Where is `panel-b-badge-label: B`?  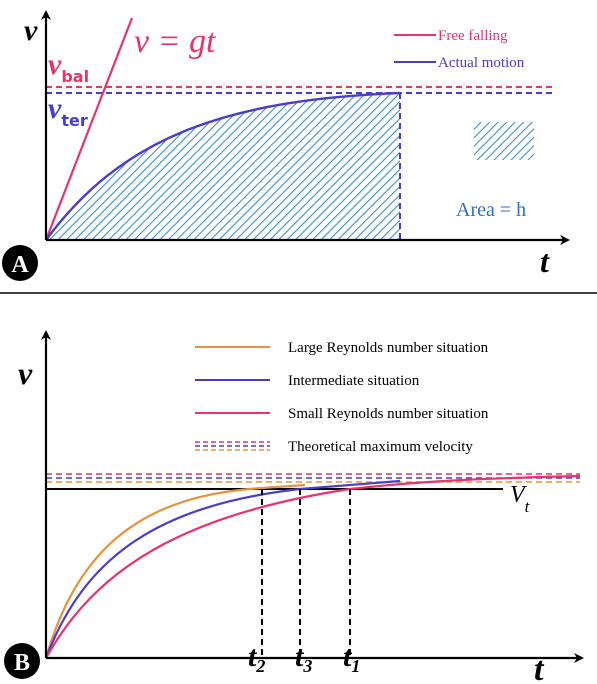
panel-b-badge-label: B is located at coordinates (22, 663).